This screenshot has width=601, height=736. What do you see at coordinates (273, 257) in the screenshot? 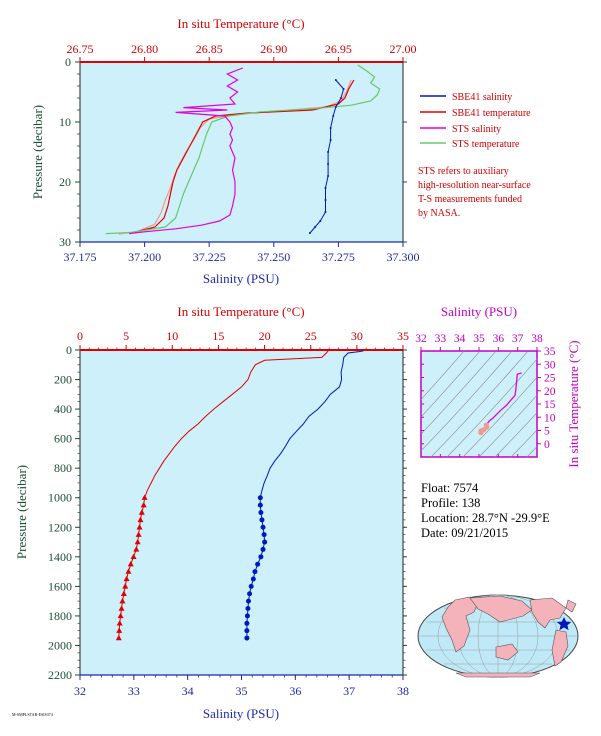
I see `top-sal-tick-label: 37.250` at bounding box center [273, 257].